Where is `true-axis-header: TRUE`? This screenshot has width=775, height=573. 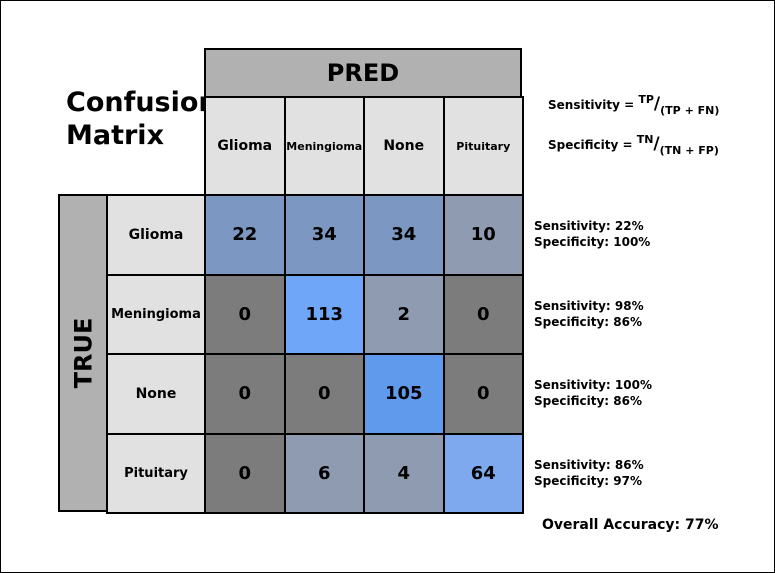
true-axis-header: TRUE is located at coordinates (83, 353).